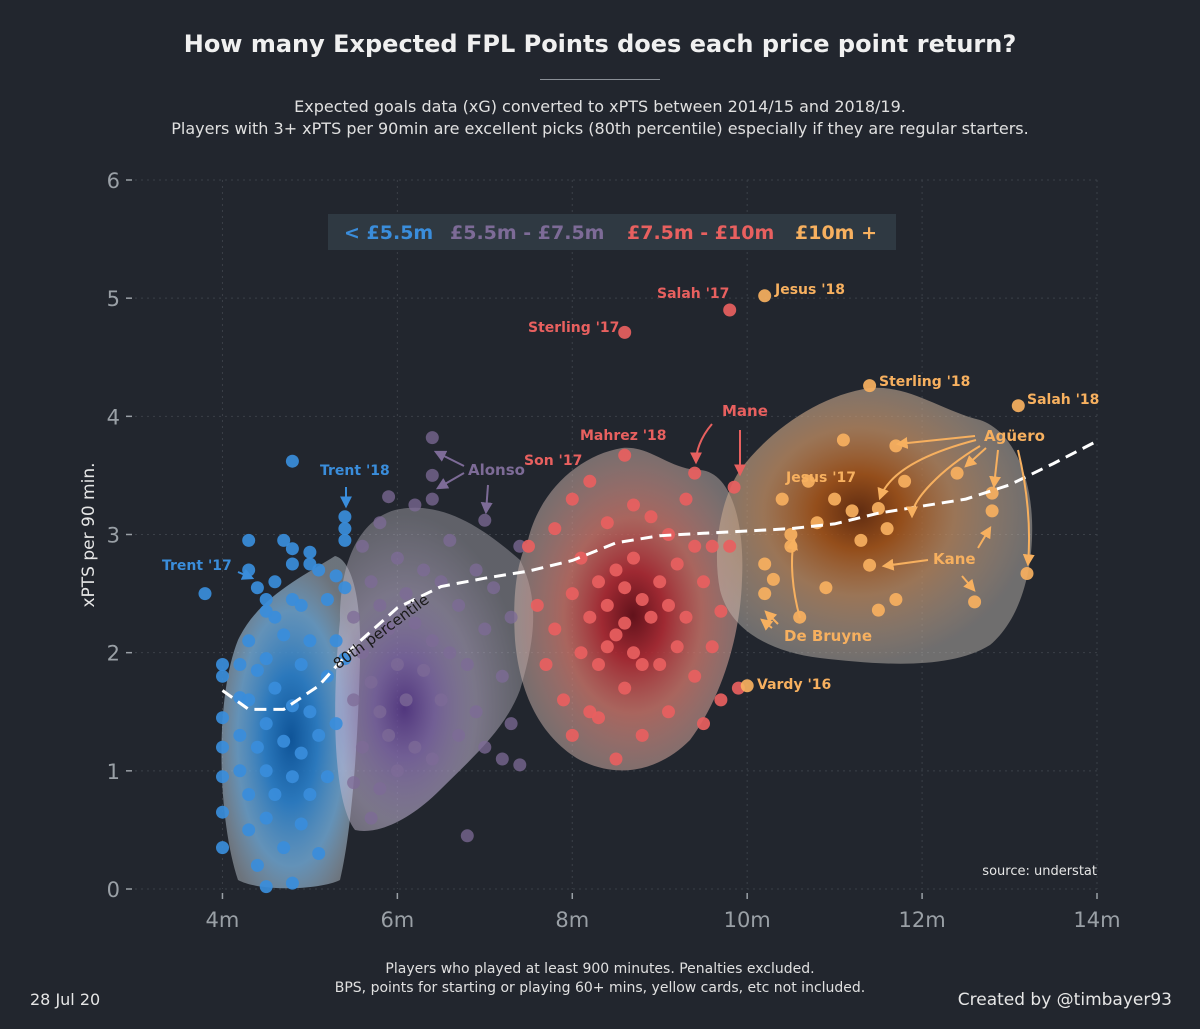 The image size is (1200, 1029). What do you see at coordinates (113, 772) in the screenshot?
I see `y-tick-label: 1` at bounding box center [113, 772].